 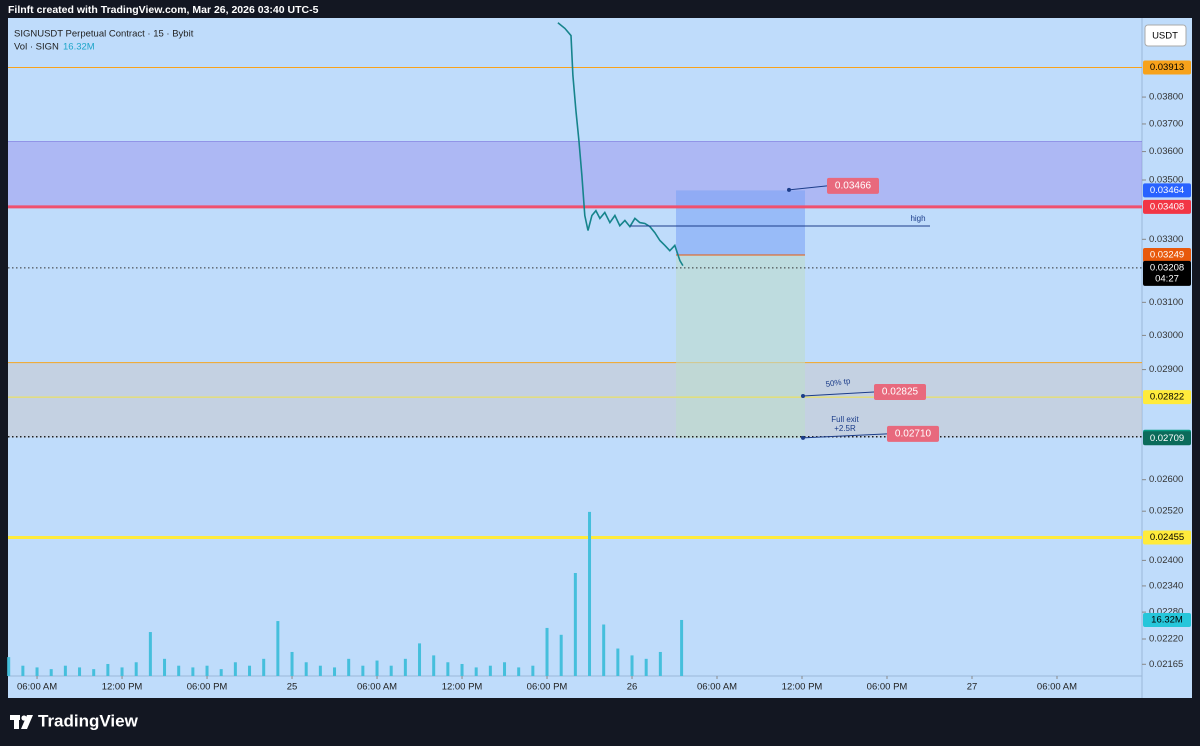 What do you see at coordinates (1166, 180) in the screenshot?
I see `y-tick-label: 0.03500` at bounding box center [1166, 180].